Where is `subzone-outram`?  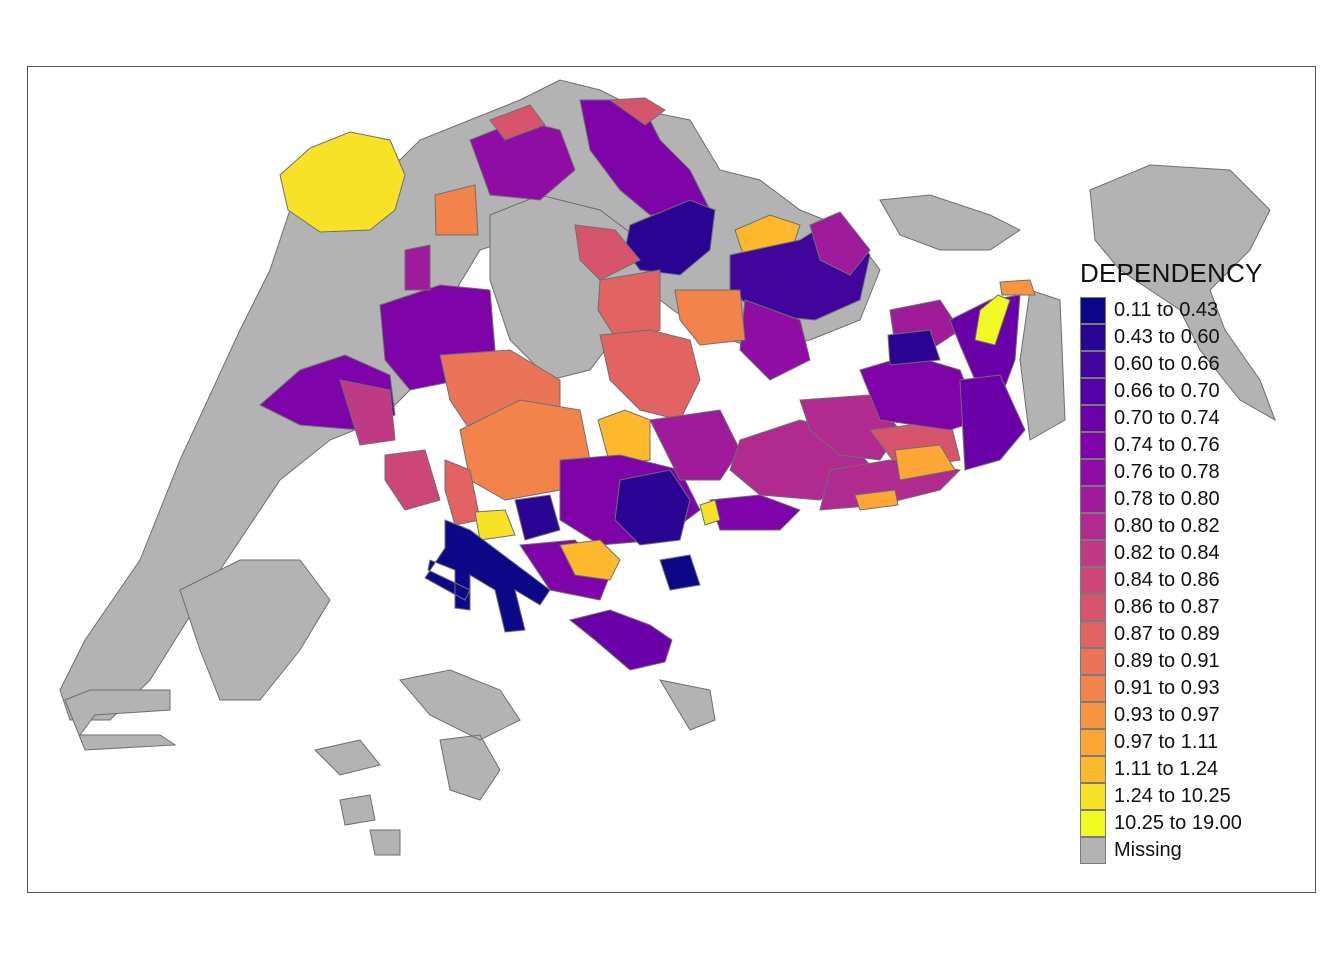 subzone-outram is located at coordinates (590, 560).